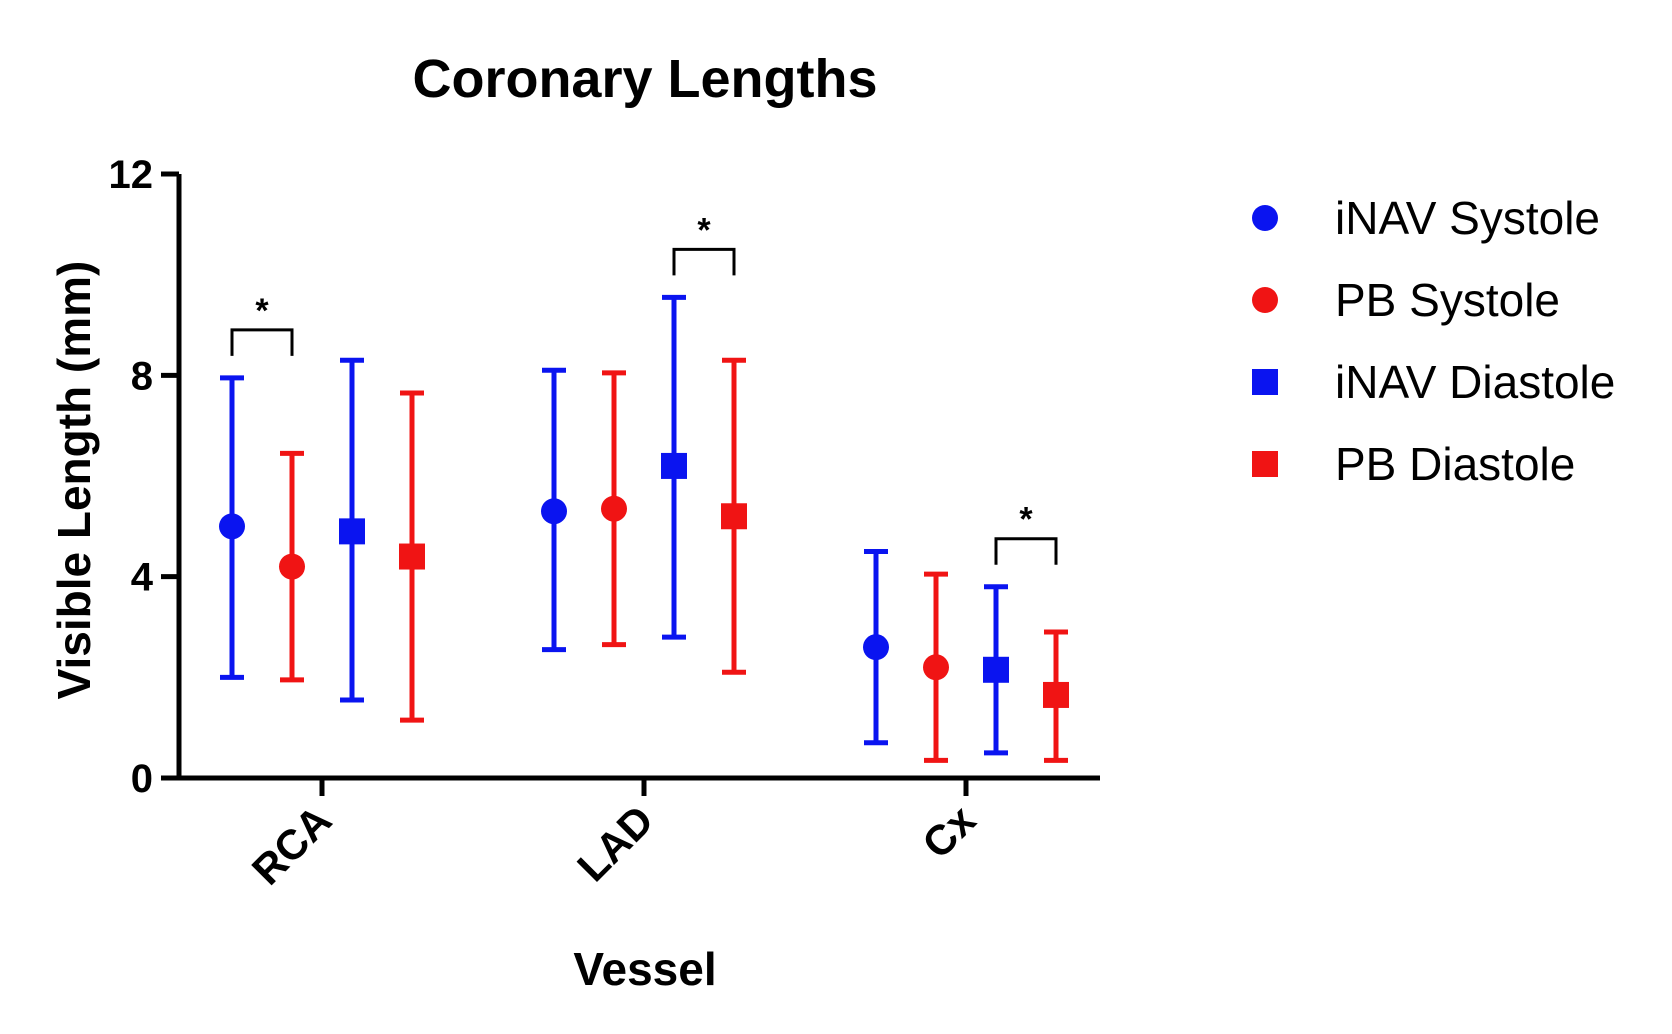  What do you see at coordinates (1447, 300) in the screenshot?
I see `legend-label: PB Systole` at bounding box center [1447, 300].